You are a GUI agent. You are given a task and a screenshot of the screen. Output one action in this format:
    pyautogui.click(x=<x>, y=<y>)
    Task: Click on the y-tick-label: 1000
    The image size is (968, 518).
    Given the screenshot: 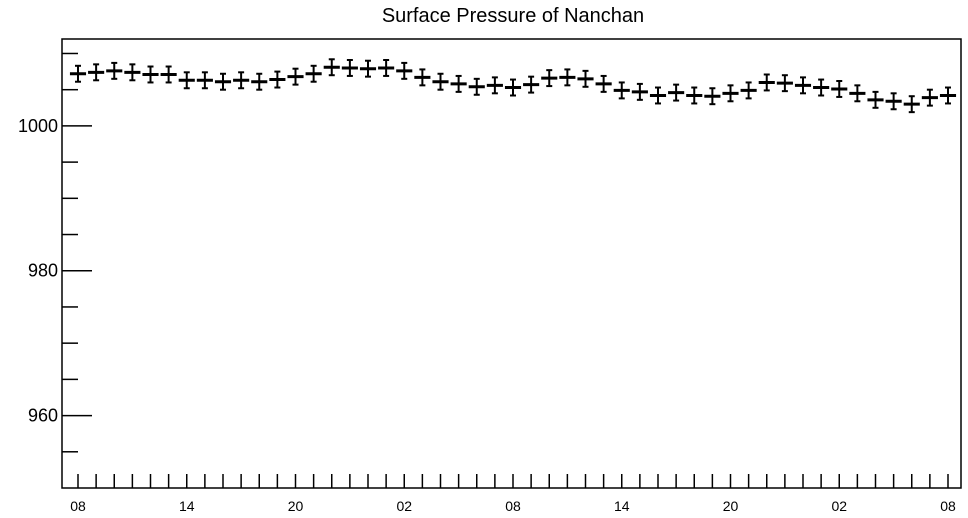 What is the action you would take?
    pyautogui.click(x=38, y=126)
    